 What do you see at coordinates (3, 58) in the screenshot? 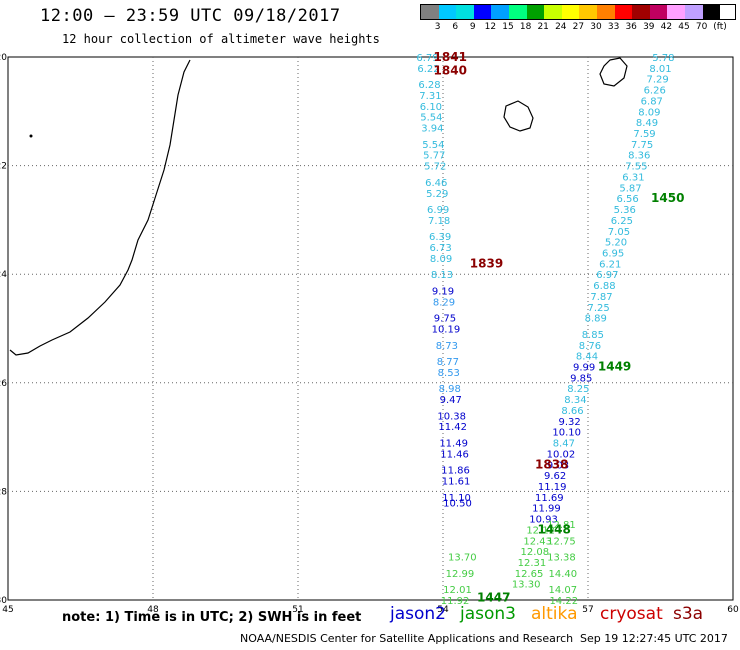
I see `lat-tick-label: -20` at bounding box center [3, 58].